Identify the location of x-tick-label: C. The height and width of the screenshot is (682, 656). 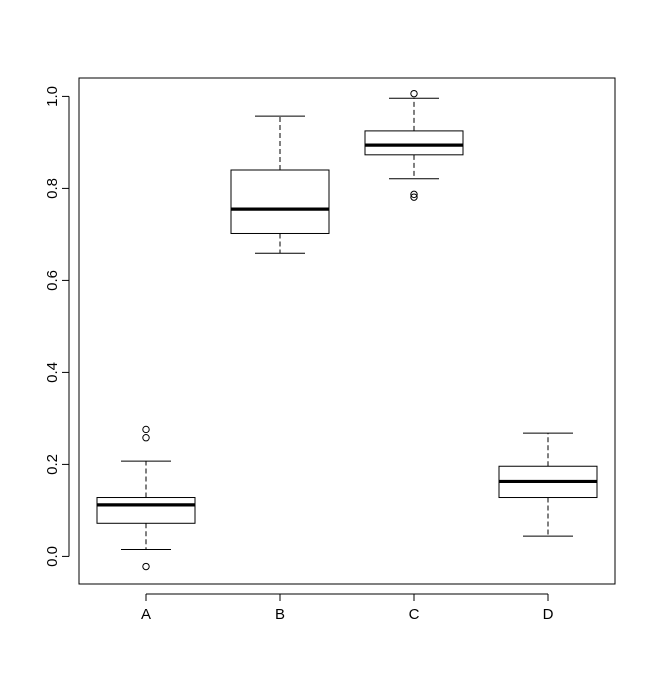
(414, 614).